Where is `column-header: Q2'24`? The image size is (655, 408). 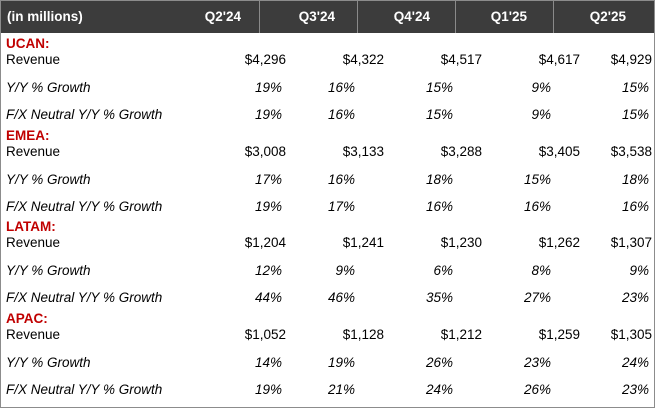
column-header: Q2'24 is located at coordinates (222, 16).